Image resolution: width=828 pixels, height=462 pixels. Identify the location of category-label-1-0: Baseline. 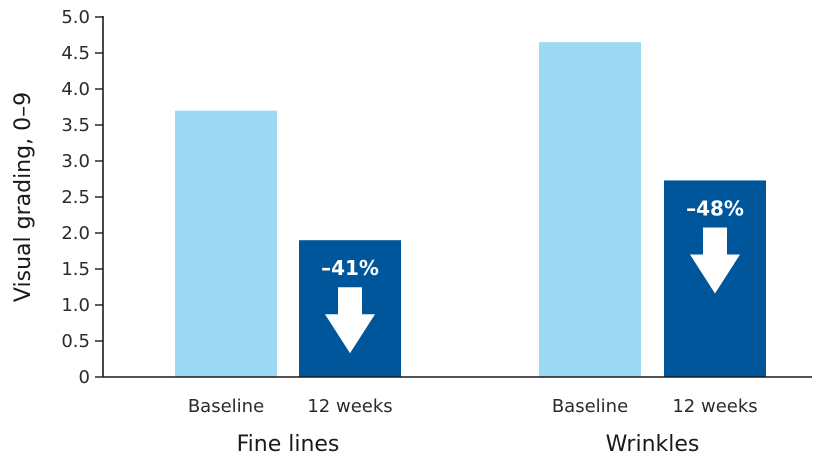
(590, 406).